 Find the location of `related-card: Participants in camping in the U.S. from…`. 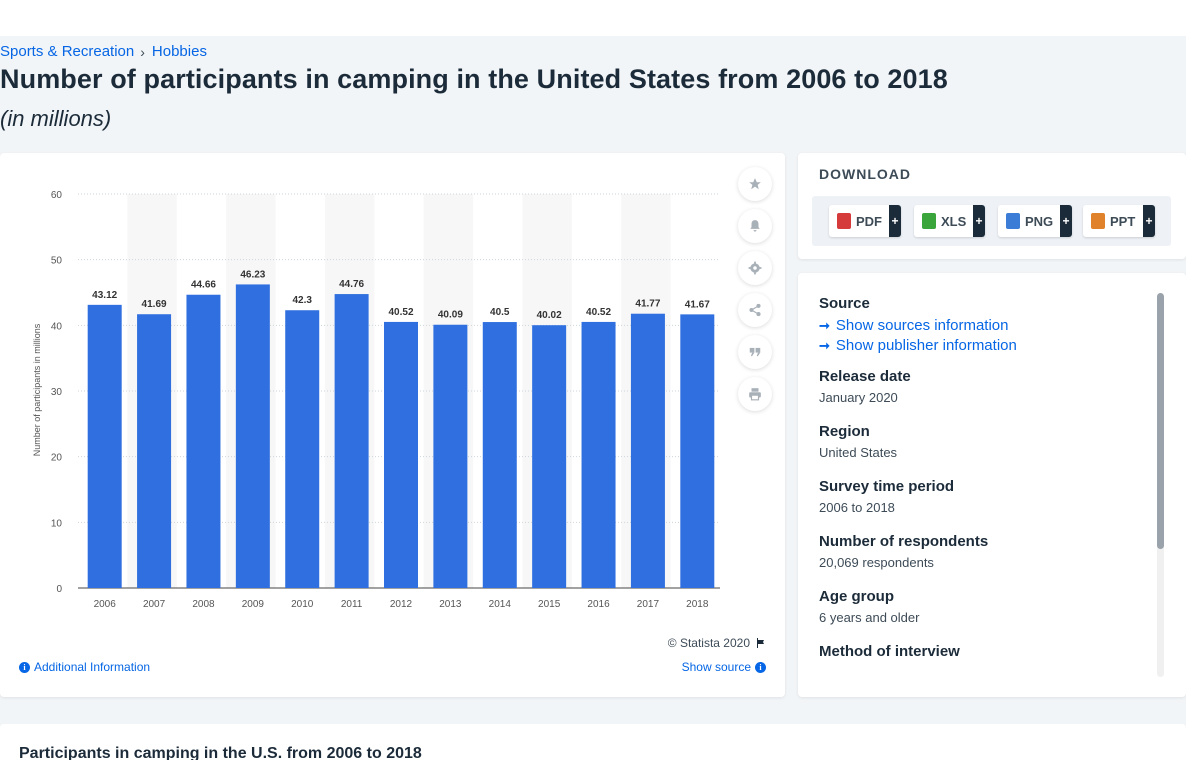

related-card: Participants in camping in the U.S. from… is located at coordinates (593, 742).